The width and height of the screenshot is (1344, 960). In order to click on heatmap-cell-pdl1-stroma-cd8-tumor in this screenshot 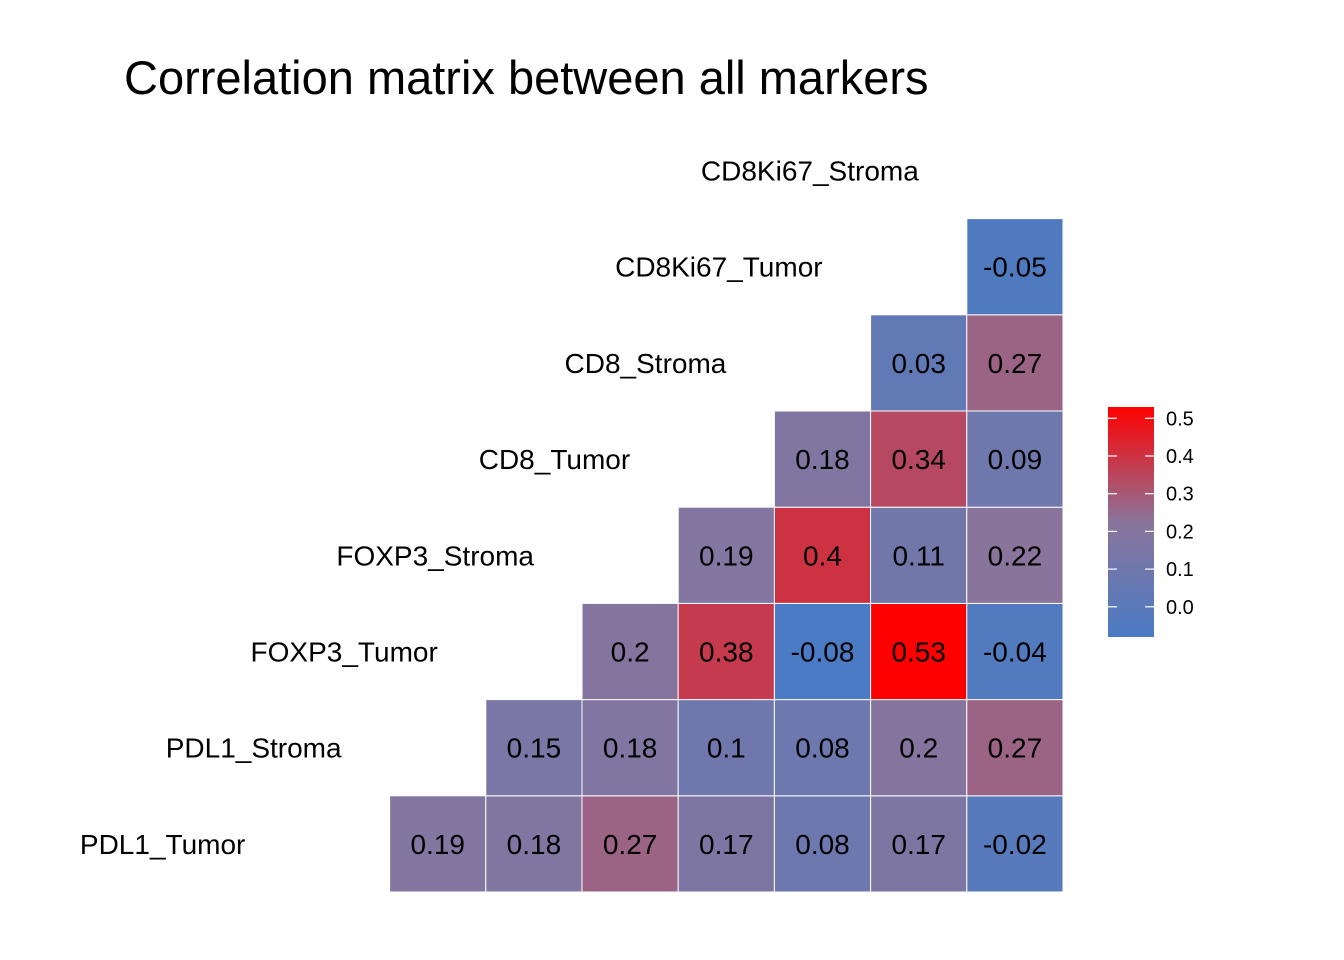, I will do `click(726, 748)`.